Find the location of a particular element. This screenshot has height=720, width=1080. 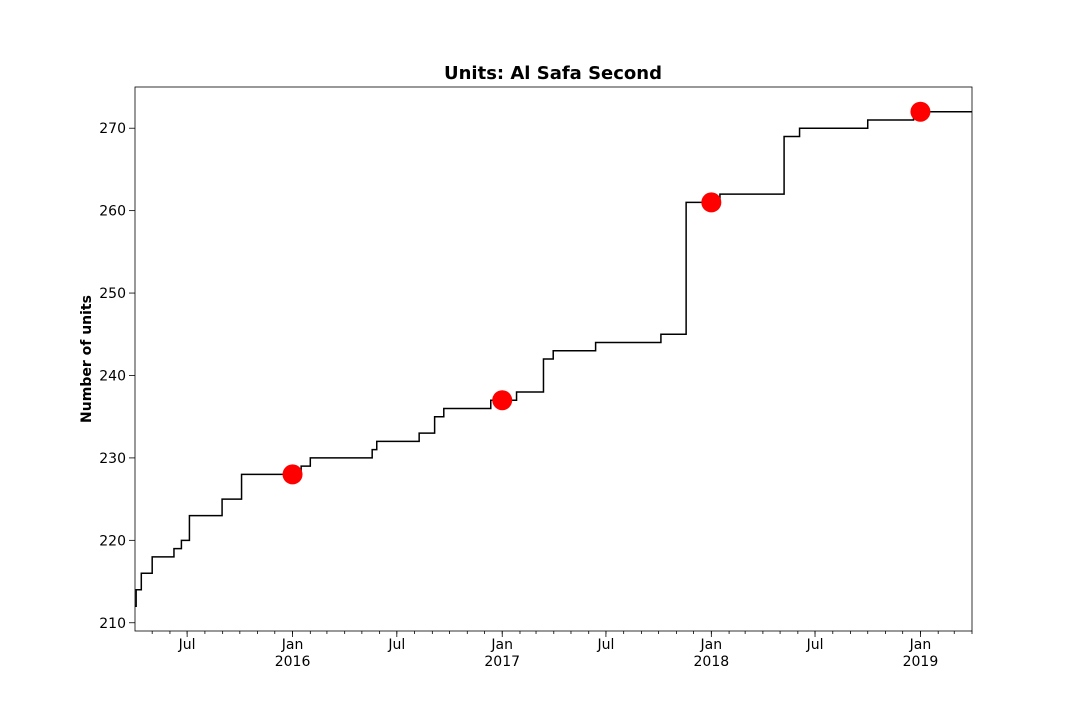

x-tick-year-label: 2019 is located at coordinates (921, 662).